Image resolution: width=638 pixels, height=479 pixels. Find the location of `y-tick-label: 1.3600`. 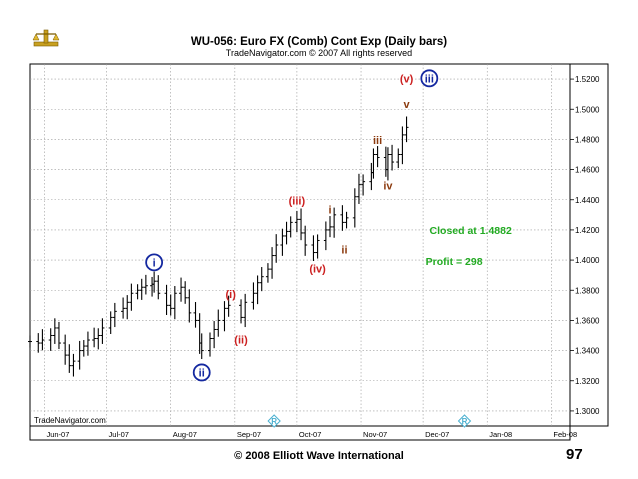

y-tick-label: 1.3600 is located at coordinates (587, 320).